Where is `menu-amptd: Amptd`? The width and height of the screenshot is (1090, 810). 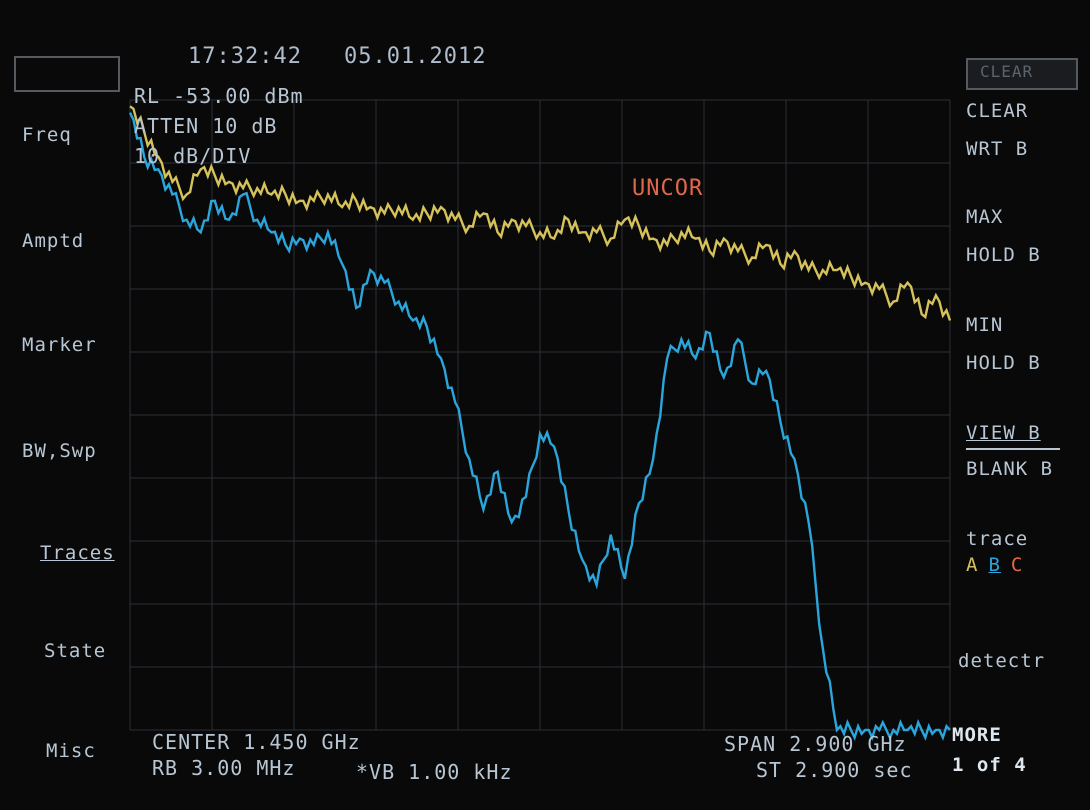 menu-amptd: Amptd is located at coordinates (53, 241).